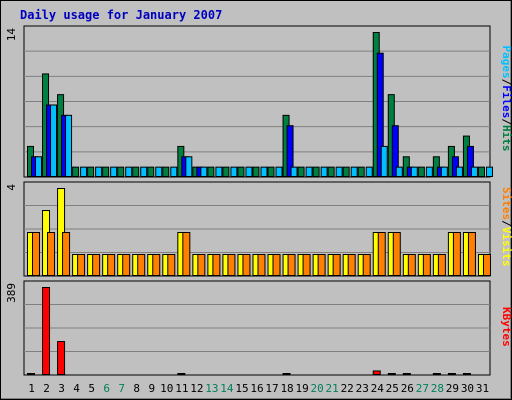 The width and height of the screenshot is (512, 400). Describe the element at coordinates (378, 388) in the screenshot. I see `x-tick-label-24: 24` at that location.